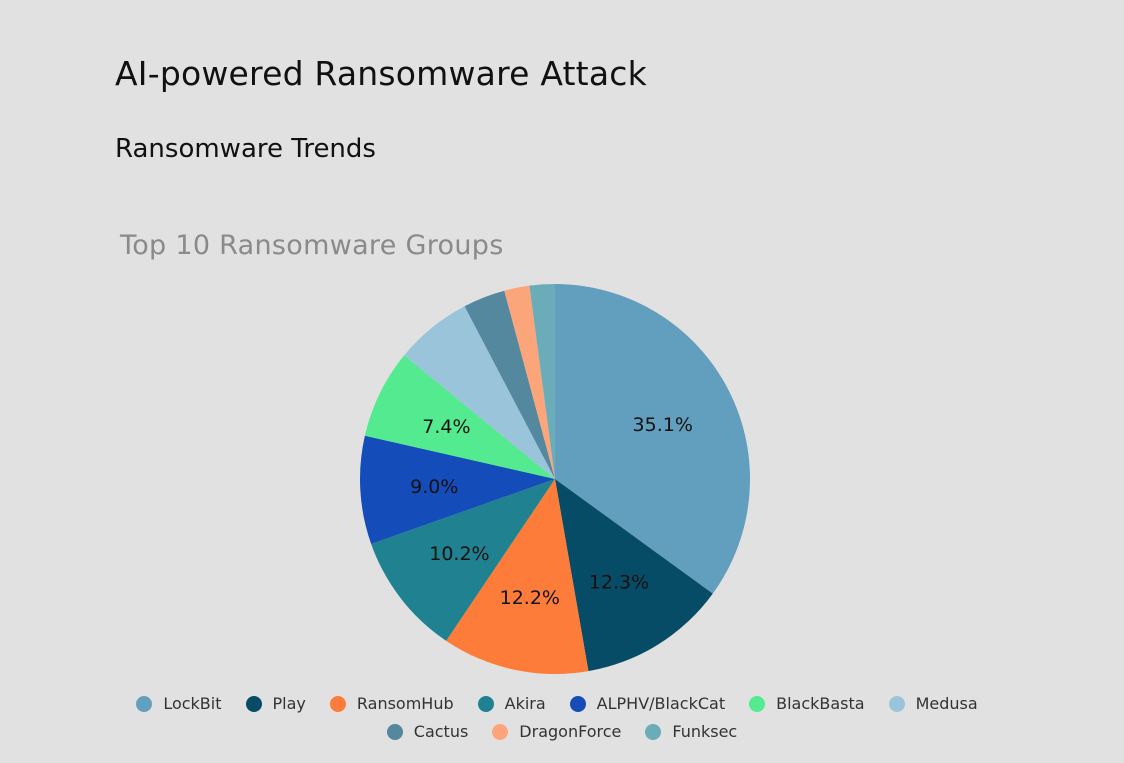 This screenshot has height=763, width=1124. I want to click on legend-label: BlackBasta, so click(820, 703).